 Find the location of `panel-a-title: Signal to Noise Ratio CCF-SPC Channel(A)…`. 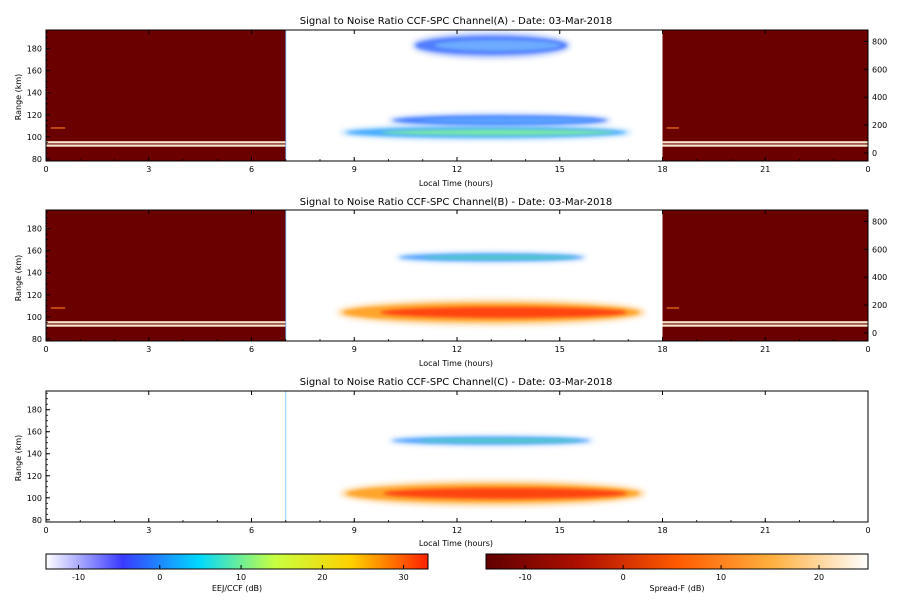

panel-a-title: Signal to Noise Ratio CCF-SPC Channel(A)… is located at coordinates (456, 21).